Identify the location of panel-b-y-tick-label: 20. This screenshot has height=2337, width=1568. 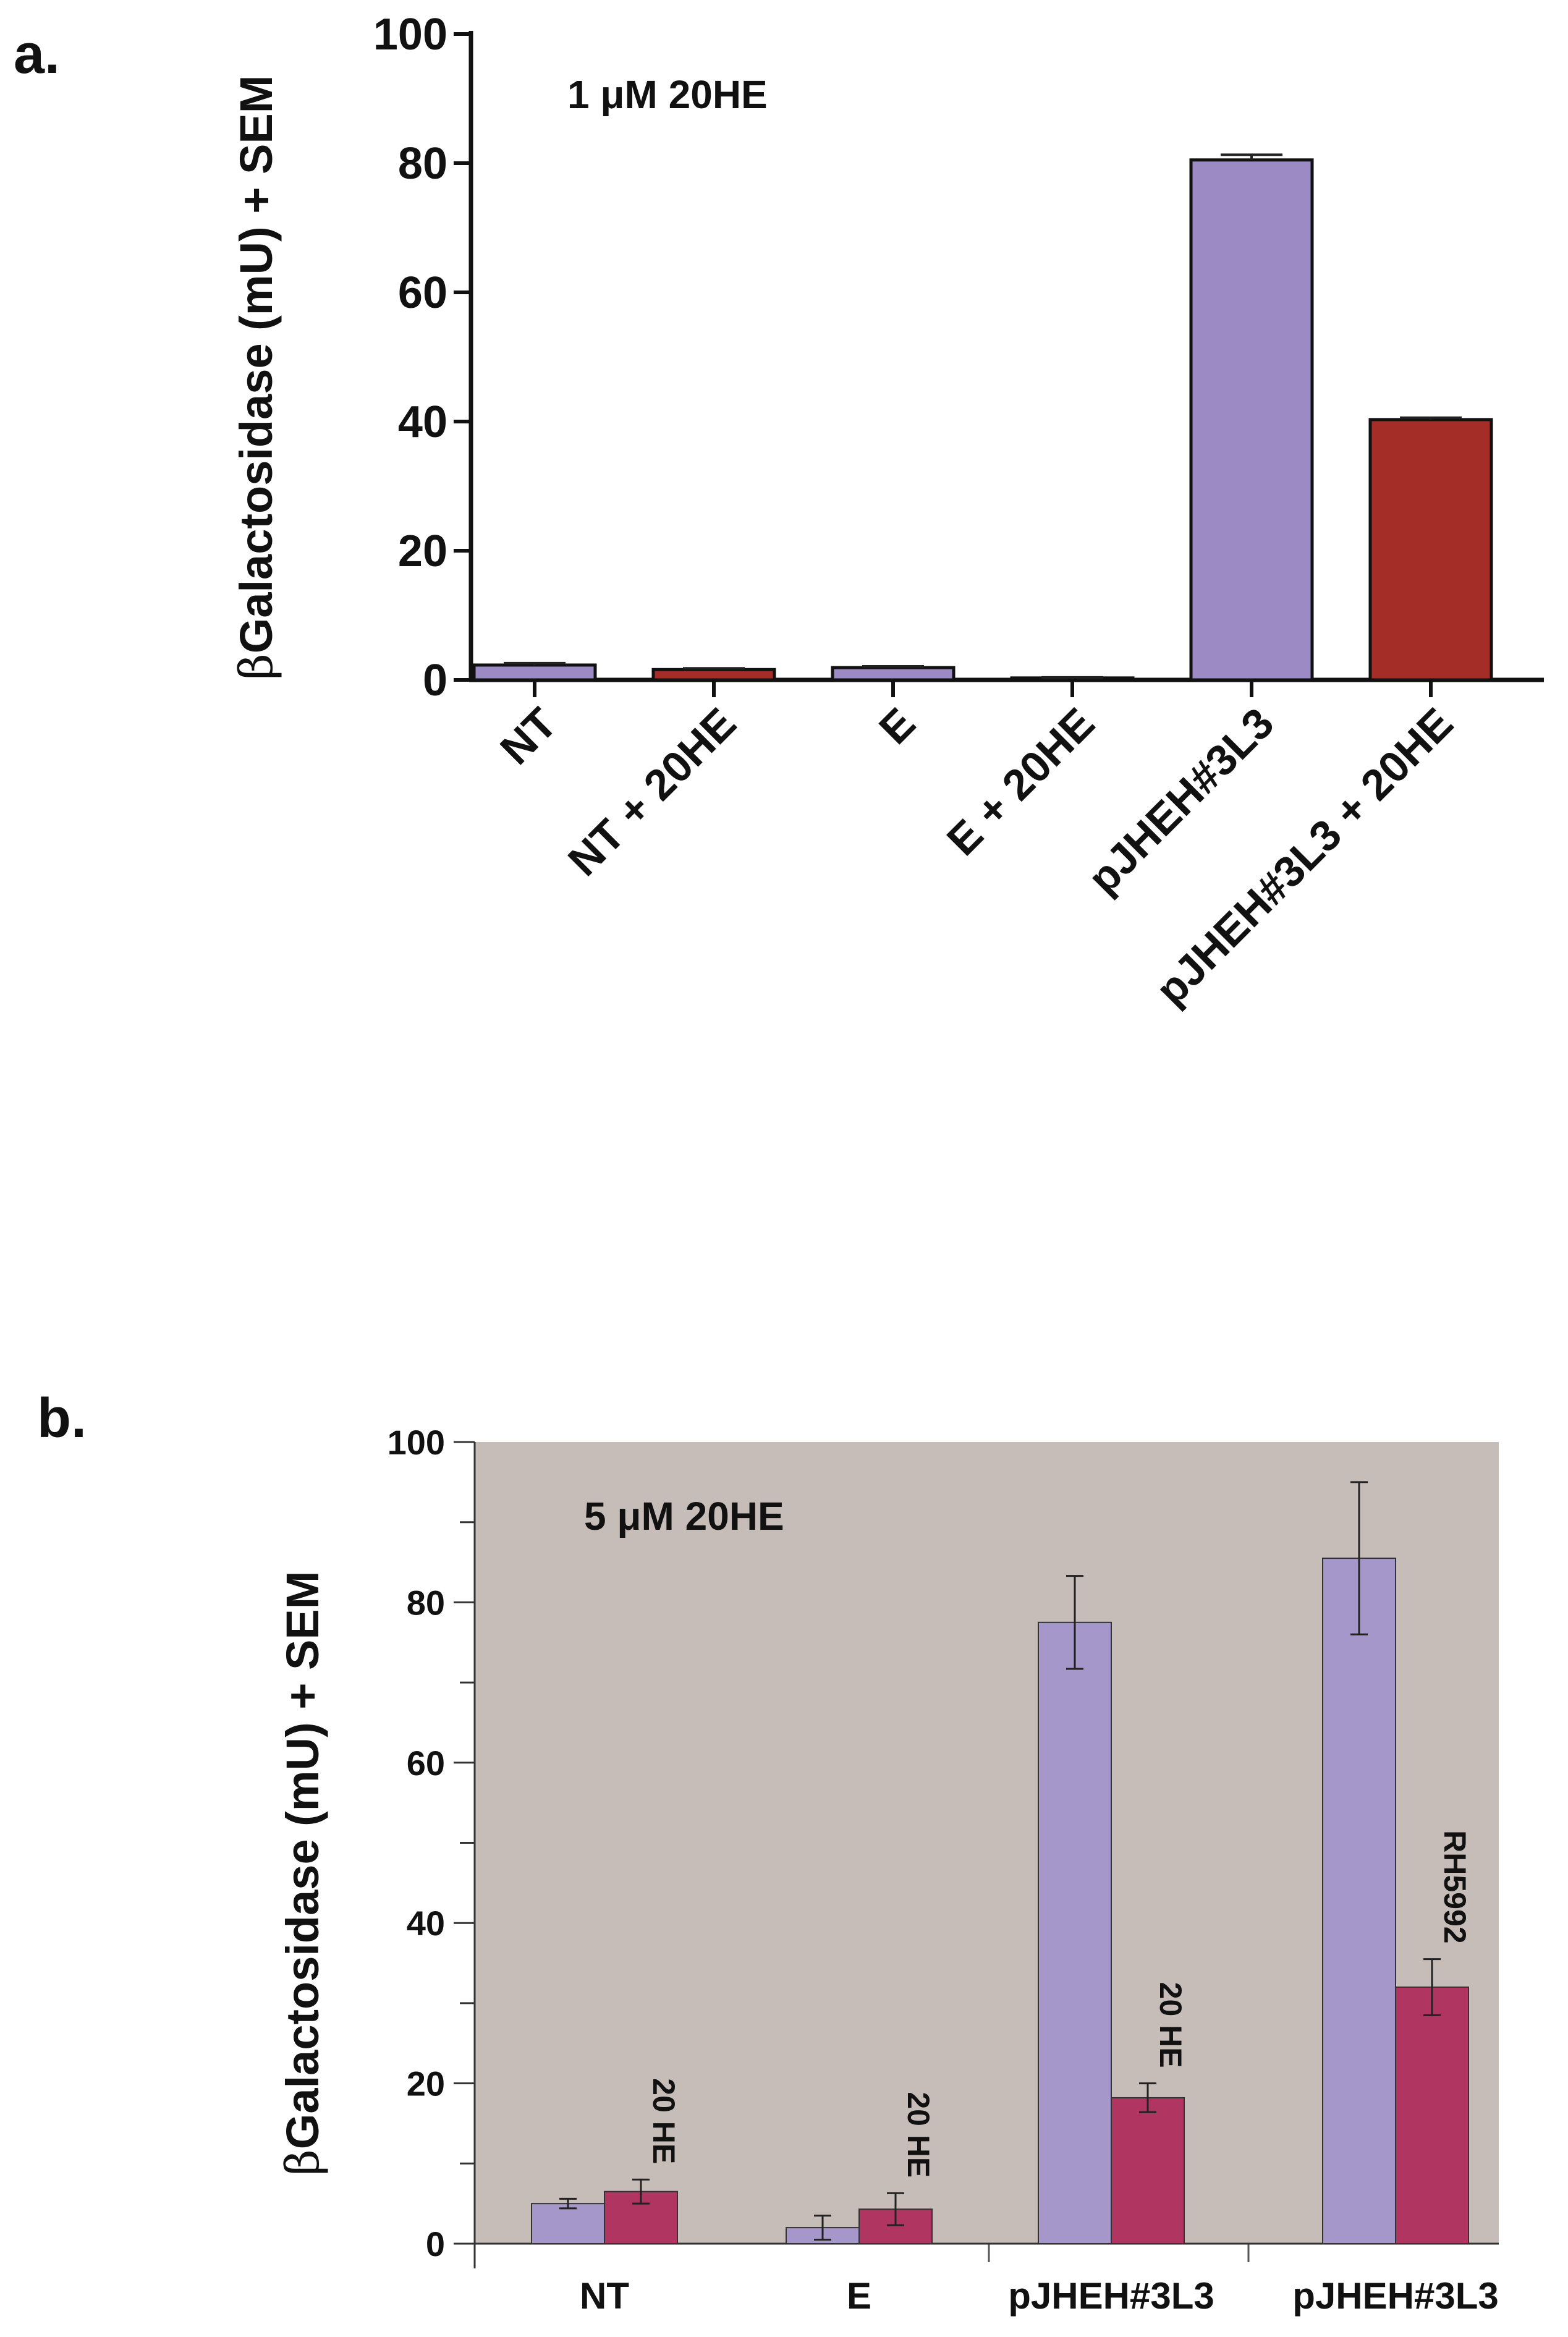
(426, 2083).